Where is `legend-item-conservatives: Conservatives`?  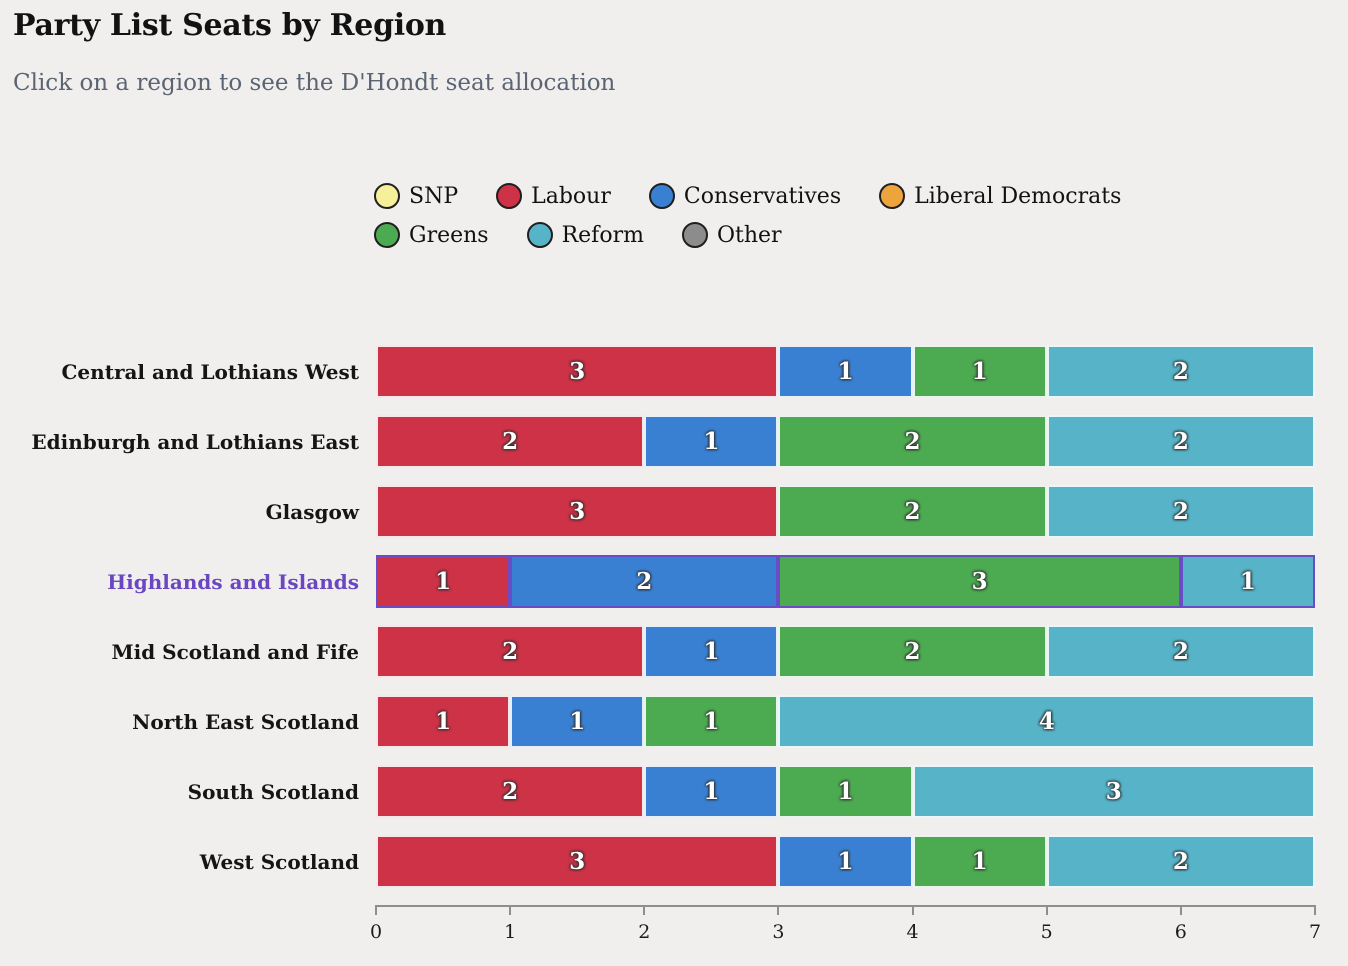 legend-item-conservatives: Conservatives is located at coordinates (745, 196).